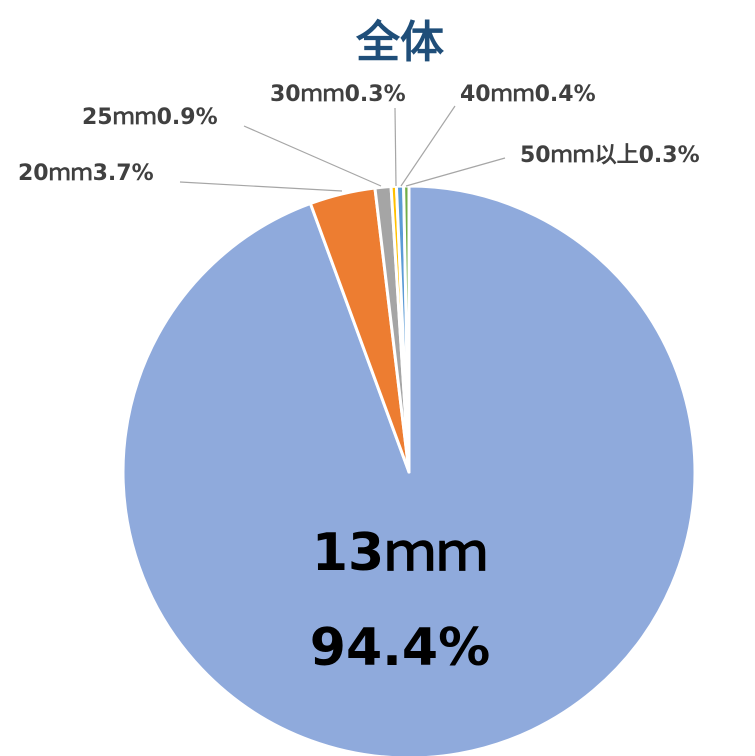 The image size is (755, 756). Describe the element at coordinates (528, 94) in the screenshot. I see `slice-label-4: 40ｍｍ0.4%` at that location.